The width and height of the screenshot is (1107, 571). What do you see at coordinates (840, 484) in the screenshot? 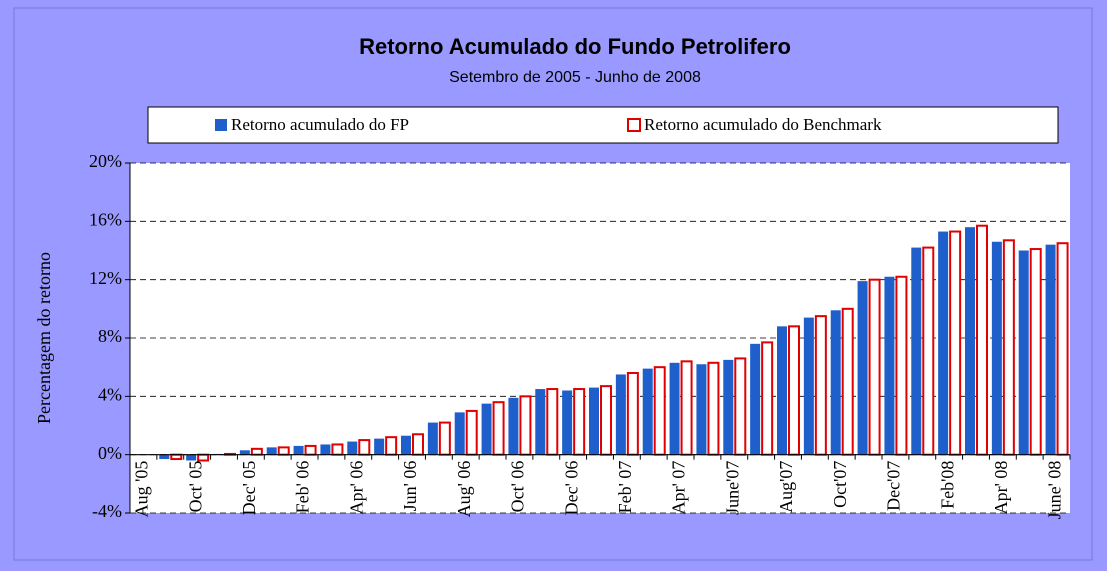
I see `x-tick-label: Oct'07` at bounding box center [840, 484].